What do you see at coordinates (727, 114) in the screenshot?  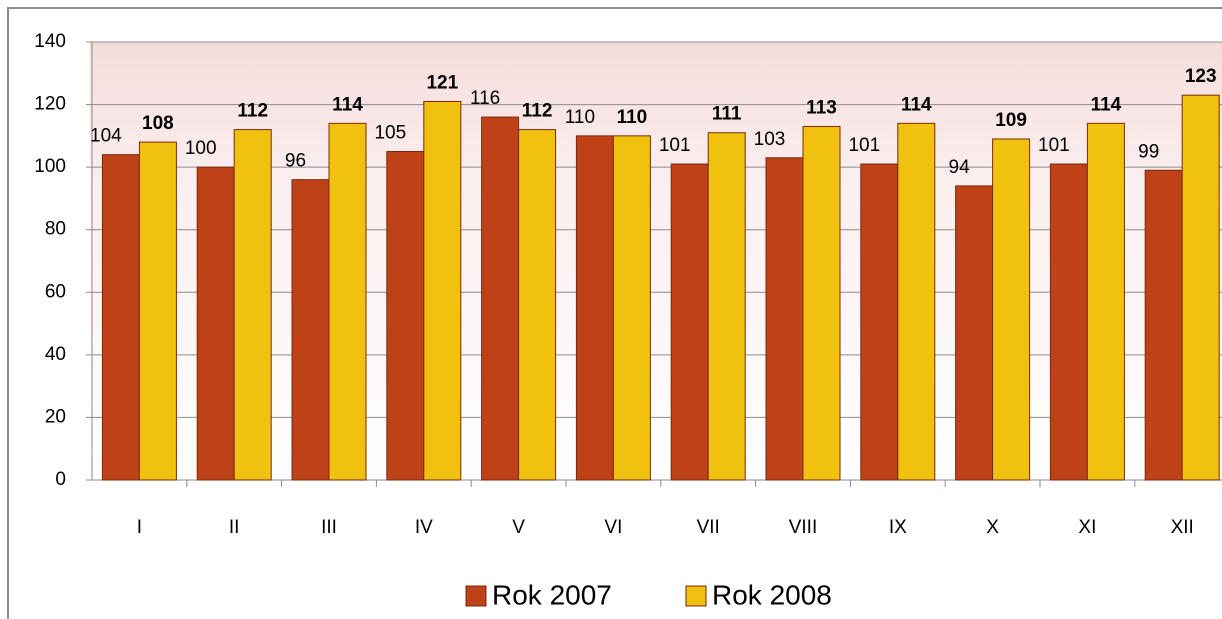 I see `value-label: 111` at bounding box center [727, 114].